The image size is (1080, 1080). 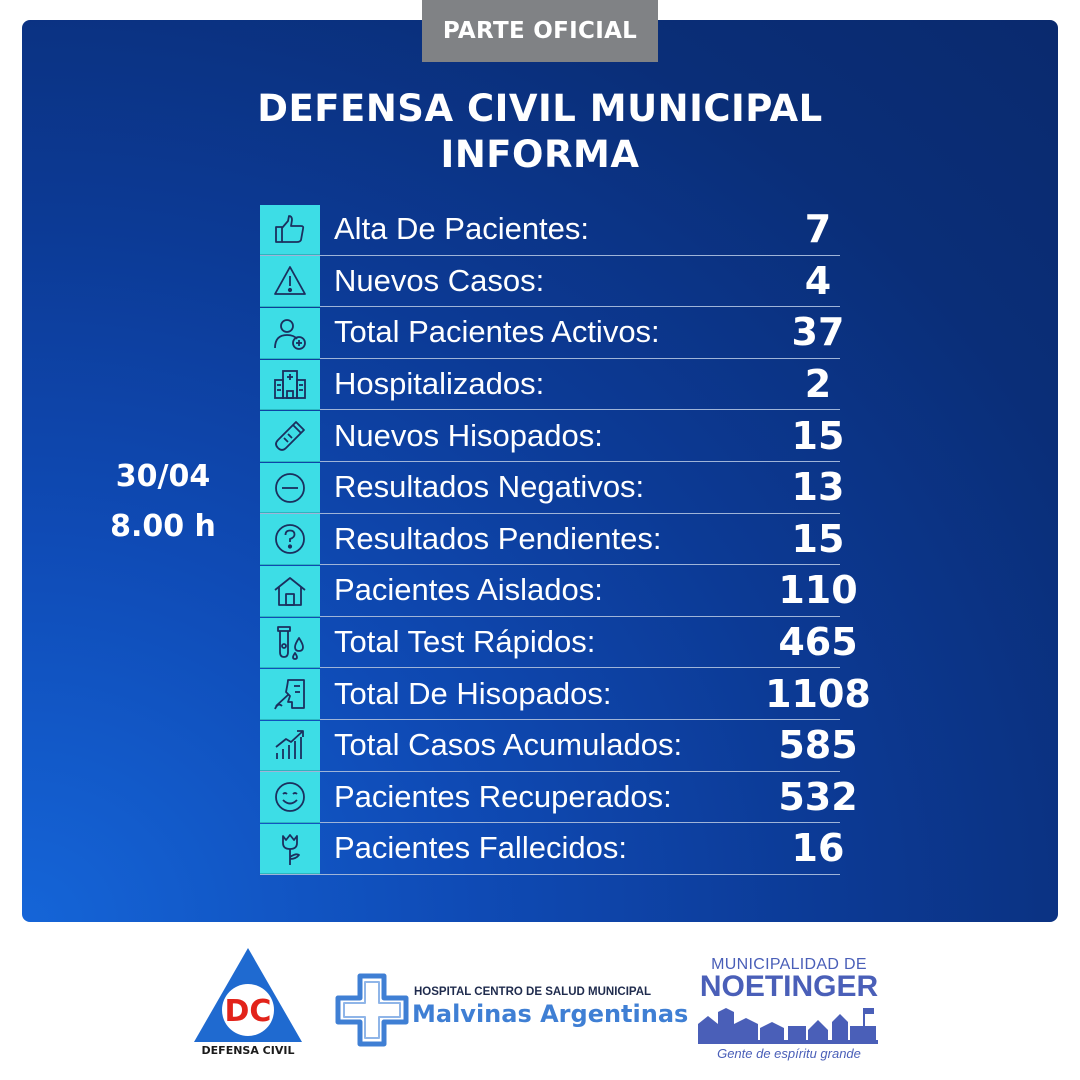 I want to click on stat-label: Total Pacientes Activos:, so click(x=497, y=332).